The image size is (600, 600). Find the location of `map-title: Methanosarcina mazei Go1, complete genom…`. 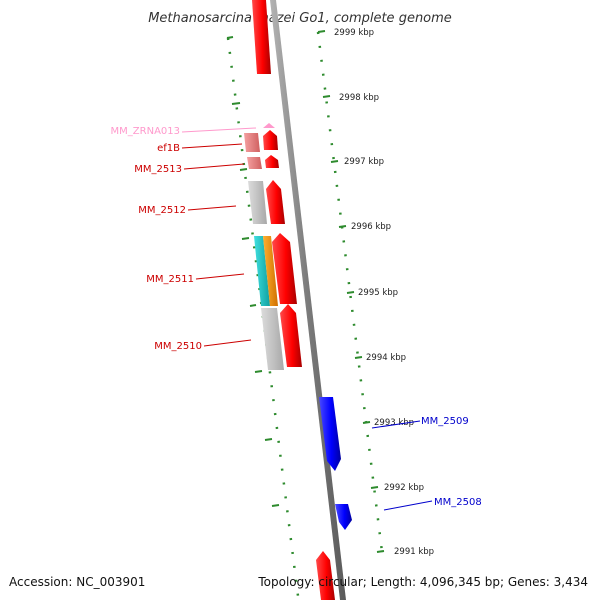

map-title: Methanosarcina mazei Go1, complete genom… is located at coordinates (300, 18).